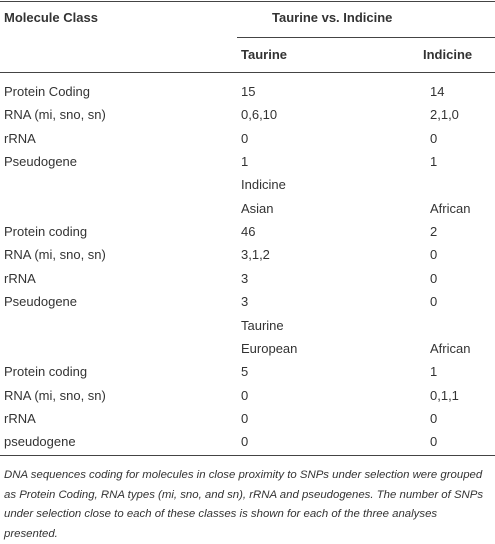 Image resolution: width=495 pixels, height=544 pixels. Describe the element at coordinates (248, 91) in the screenshot. I see `table-cell: 15` at that location.